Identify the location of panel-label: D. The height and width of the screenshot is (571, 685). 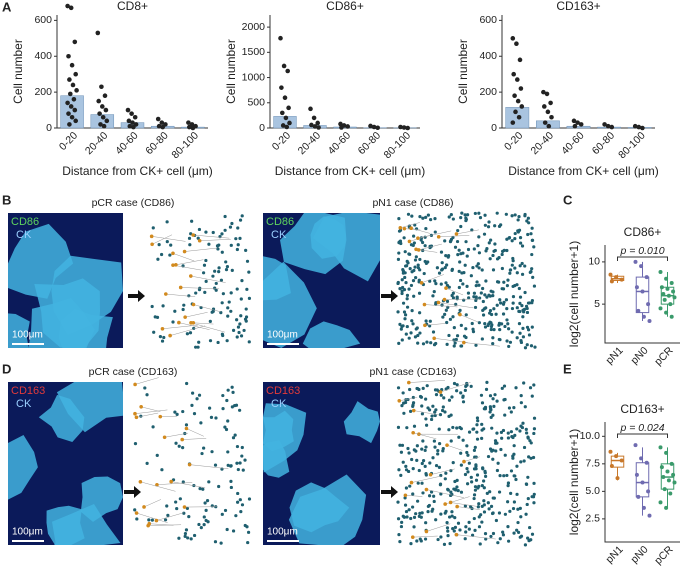
(6, 368).